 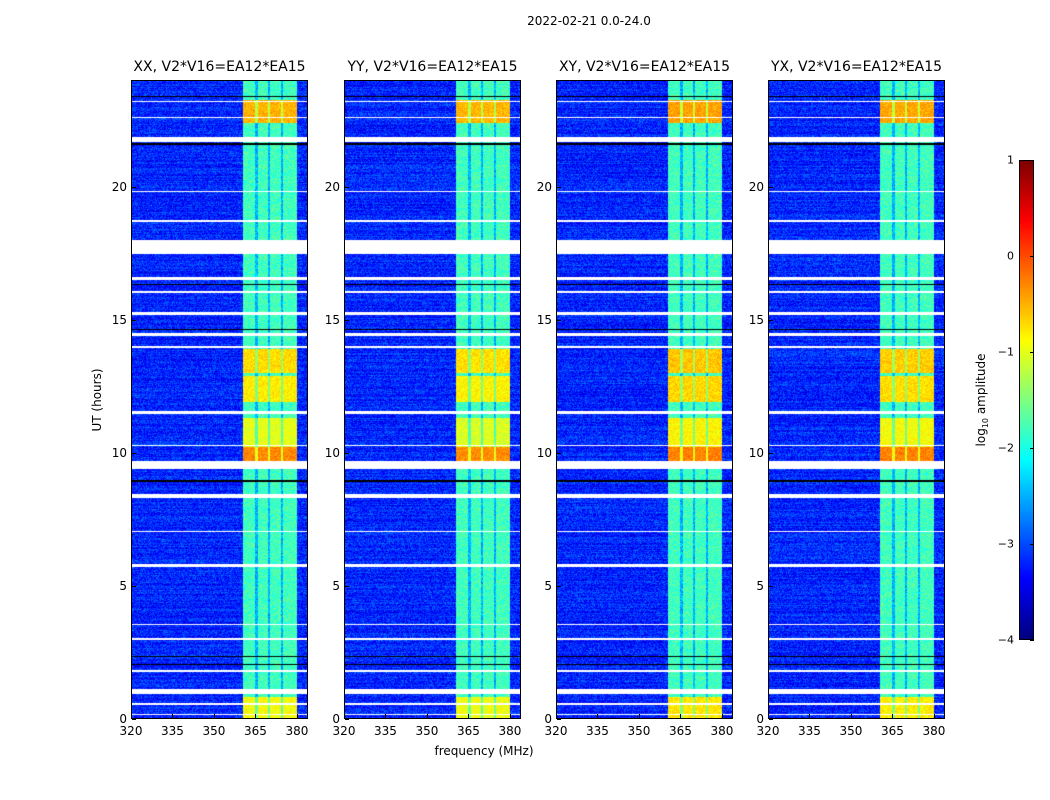 What do you see at coordinates (1005, 352) in the screenshot?
I see `colorbar-tick-label: −1` at bounding box center [1005, 352].